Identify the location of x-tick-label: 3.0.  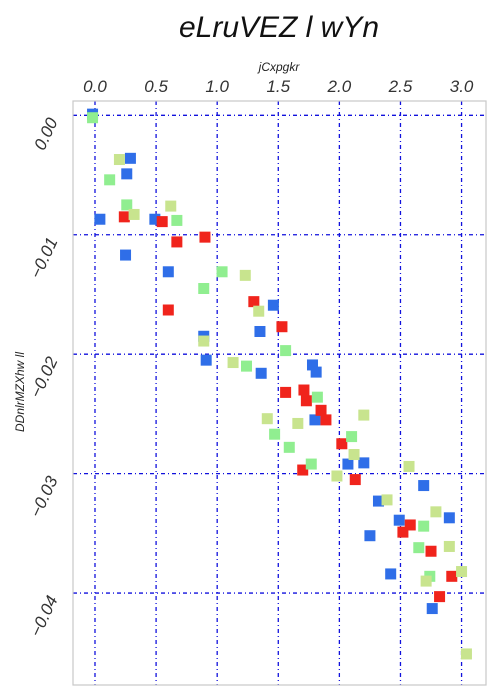
(462, 86).